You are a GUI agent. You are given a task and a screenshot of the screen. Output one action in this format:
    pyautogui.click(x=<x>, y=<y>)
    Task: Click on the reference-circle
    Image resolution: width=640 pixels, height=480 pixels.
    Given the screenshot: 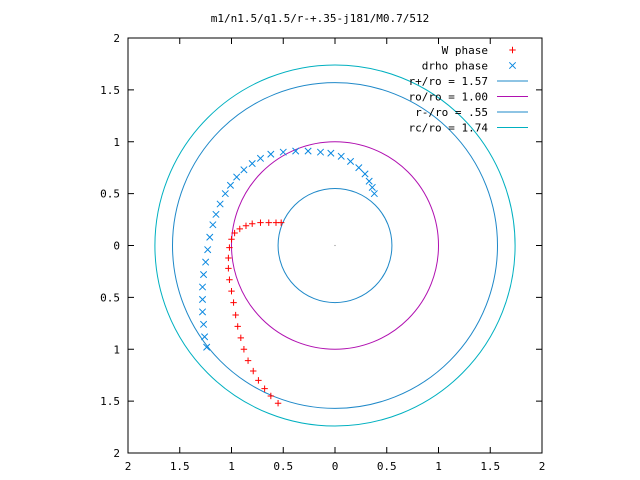 What is the action you would take?
    pyautogui.click(x=335, y=245)
    